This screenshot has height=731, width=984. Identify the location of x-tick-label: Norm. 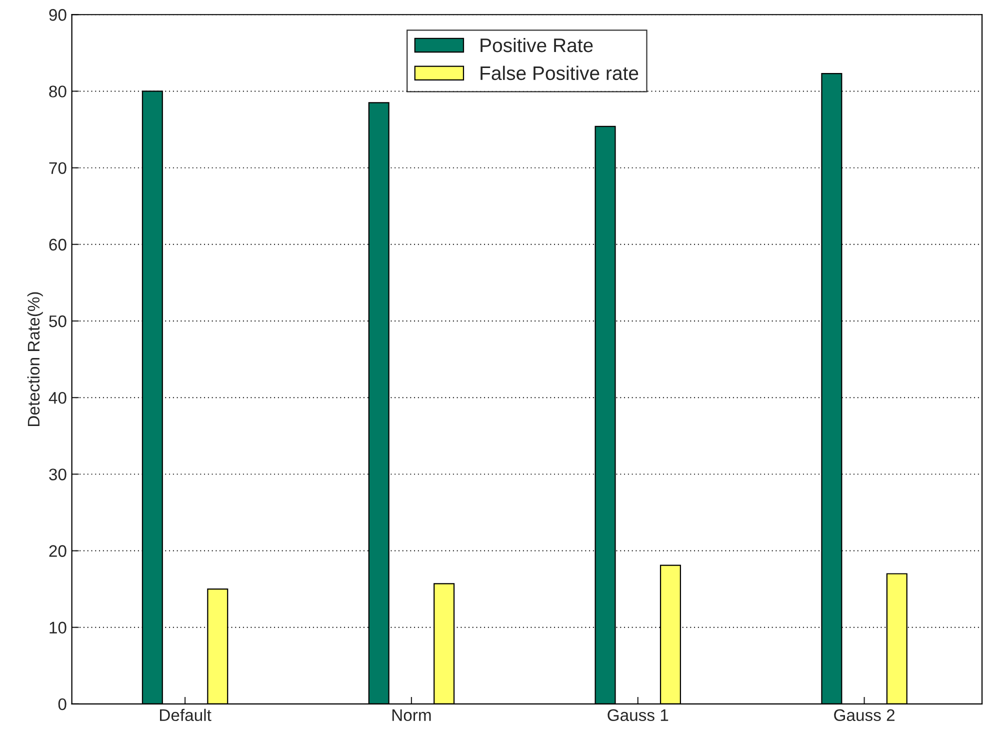
(411, 715).